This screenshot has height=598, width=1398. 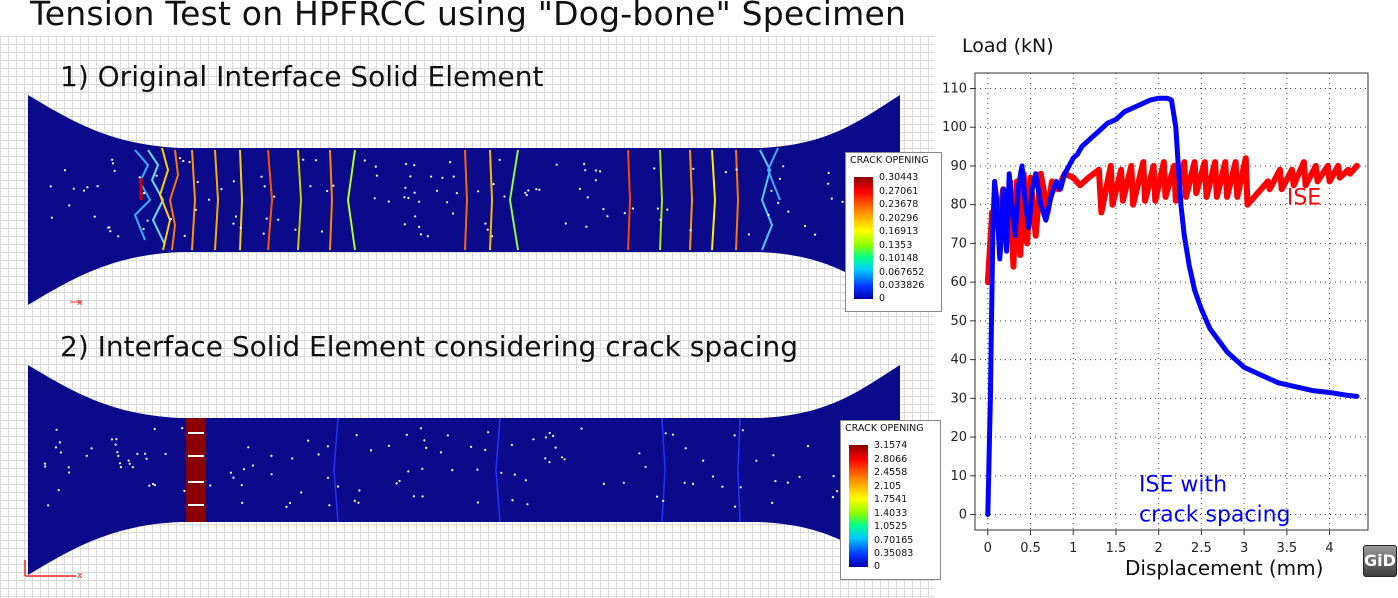 I want to click on legend-value: 0.70165, so click(x=894, y=540).